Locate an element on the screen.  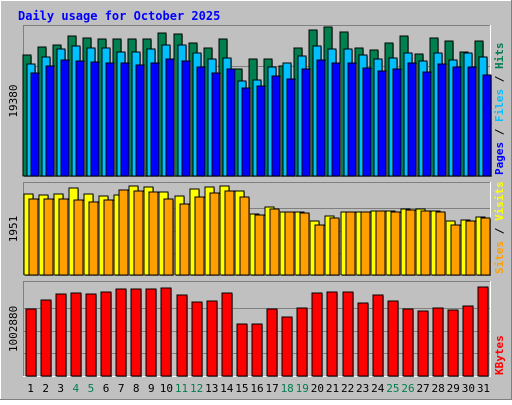
panel-max-label: 1002880 is located at coordinates (13, 329).